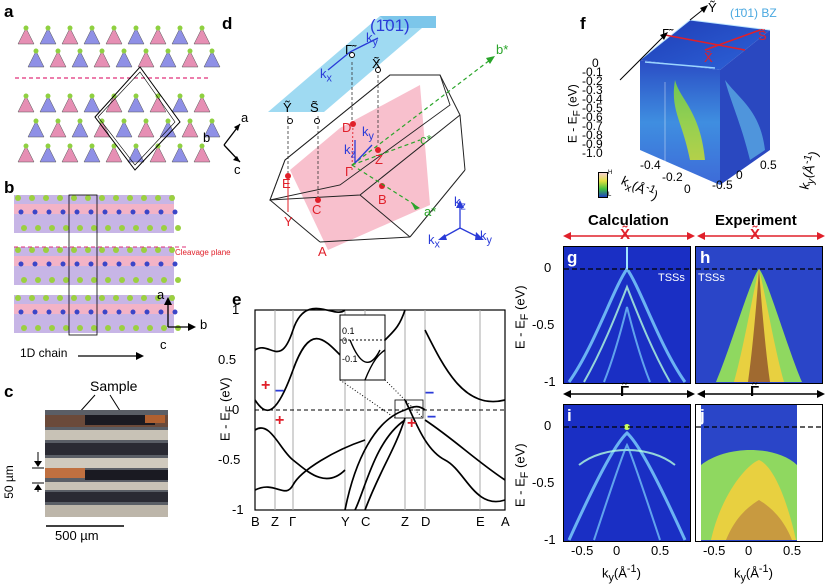 This screenshot has width=830, height=584. What do you see at coordinates (255, 521) in the screenshot?
I see `e-xtick: B` at bounding box center [255, 521].